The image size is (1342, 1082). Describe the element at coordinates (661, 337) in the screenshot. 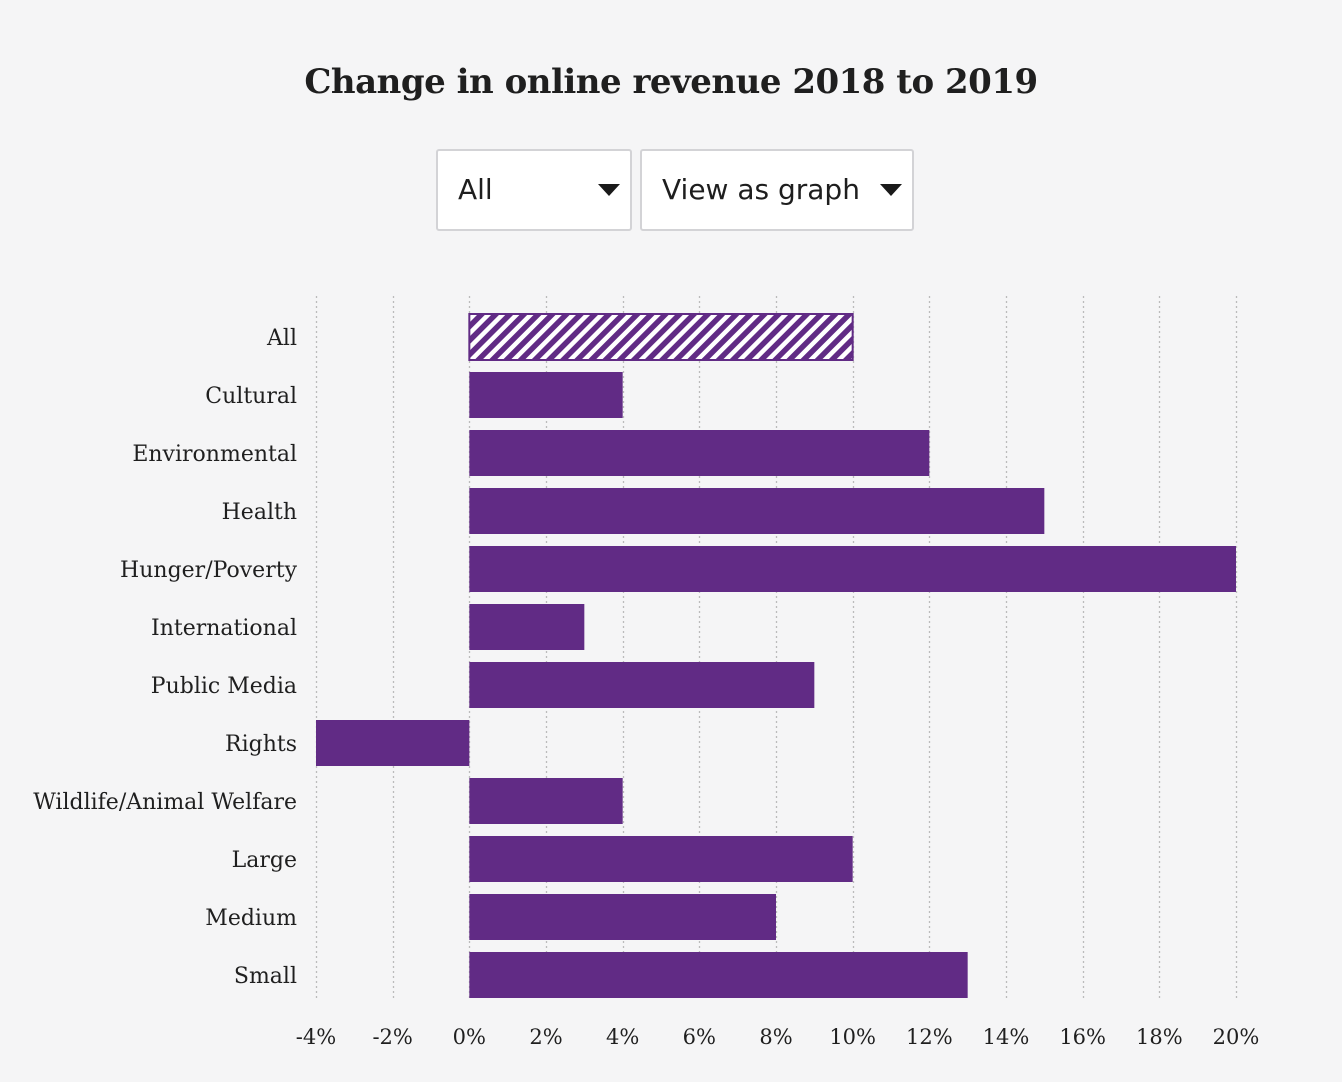

I see `bar-all` at that location.